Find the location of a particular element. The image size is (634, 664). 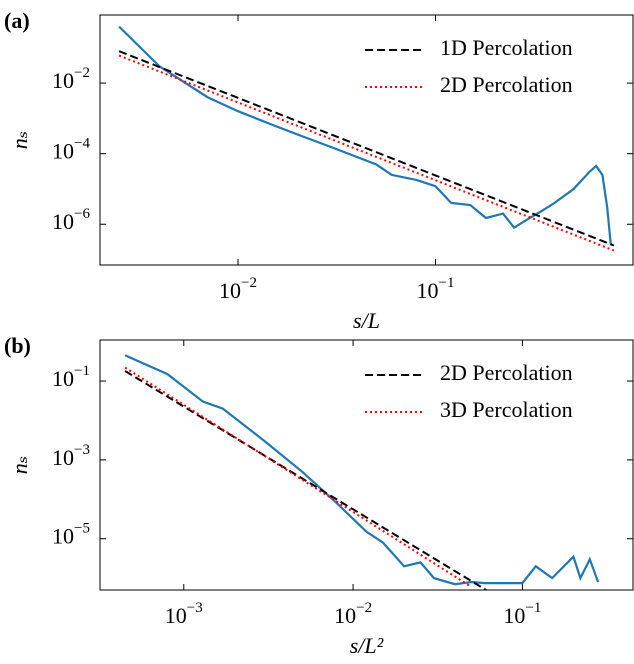

x-axis-label: s/L is located at coordinates (366, 320).